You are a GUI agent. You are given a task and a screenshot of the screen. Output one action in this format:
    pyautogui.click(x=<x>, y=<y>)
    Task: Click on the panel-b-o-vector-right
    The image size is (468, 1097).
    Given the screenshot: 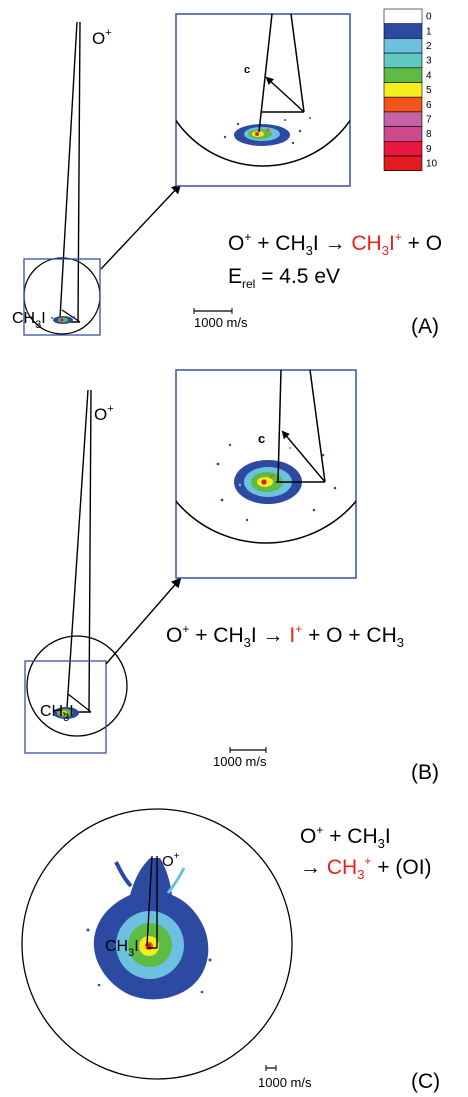 What is the action you would take?
    pyautogui.click(x=90, y=551)
    